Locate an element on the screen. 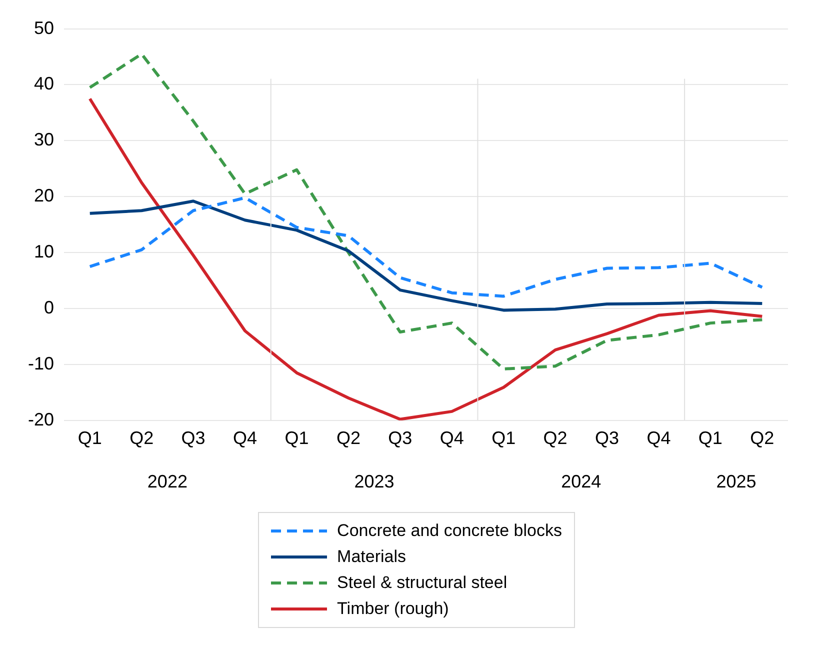 This screenshot has height=650, width=817. legend-label: Materials is located at coordinates (371, 557).